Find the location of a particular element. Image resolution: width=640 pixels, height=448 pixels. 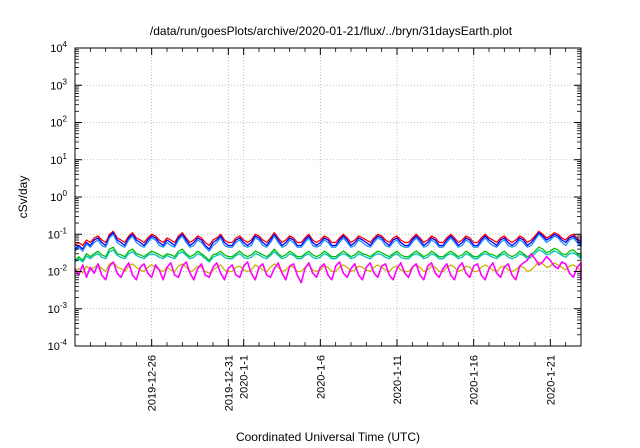

y-tick-label: 10³ is located at coordinates (58, 84).